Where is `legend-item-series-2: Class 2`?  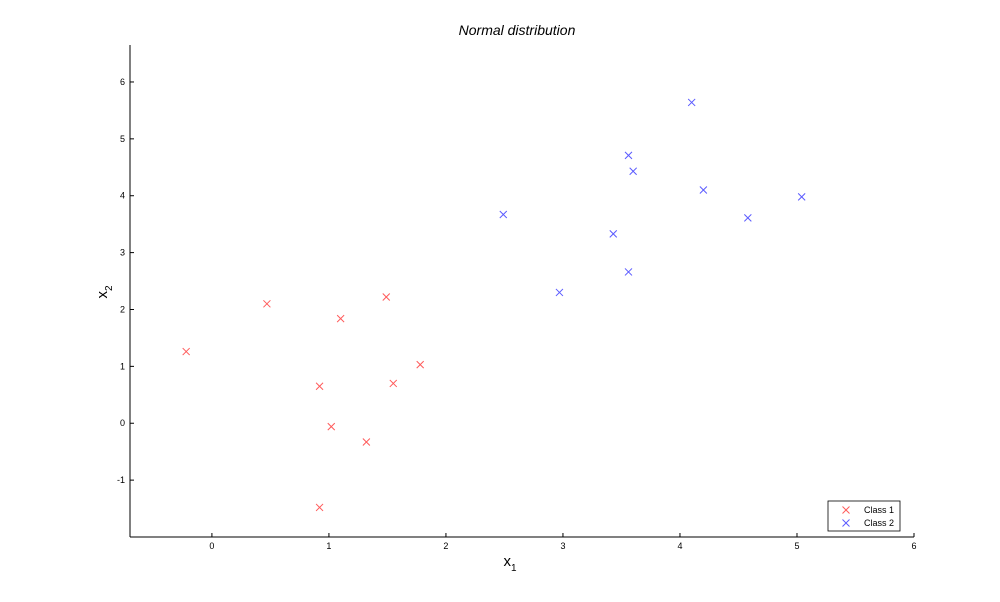 legend-item-series-2: Class 2 is located at coordinates (868, 523).